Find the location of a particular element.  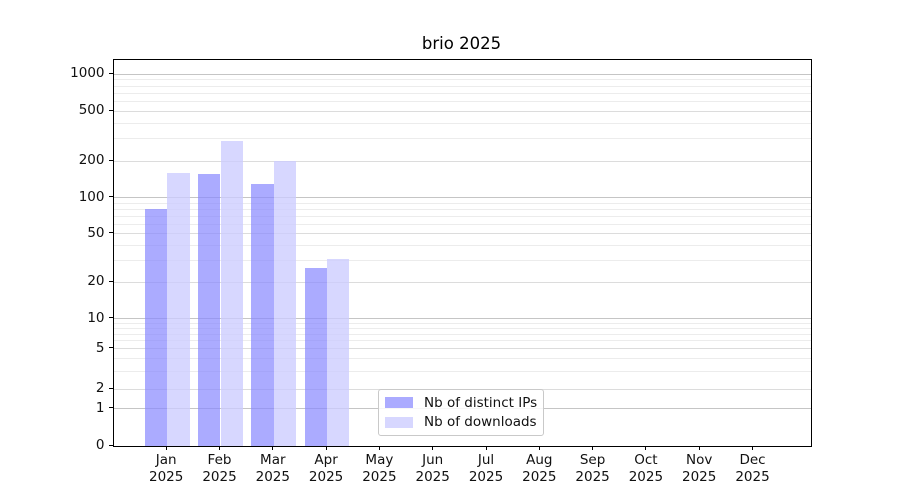

legend-item: Nb of distinct IPs is located at coordinates (461, 402).